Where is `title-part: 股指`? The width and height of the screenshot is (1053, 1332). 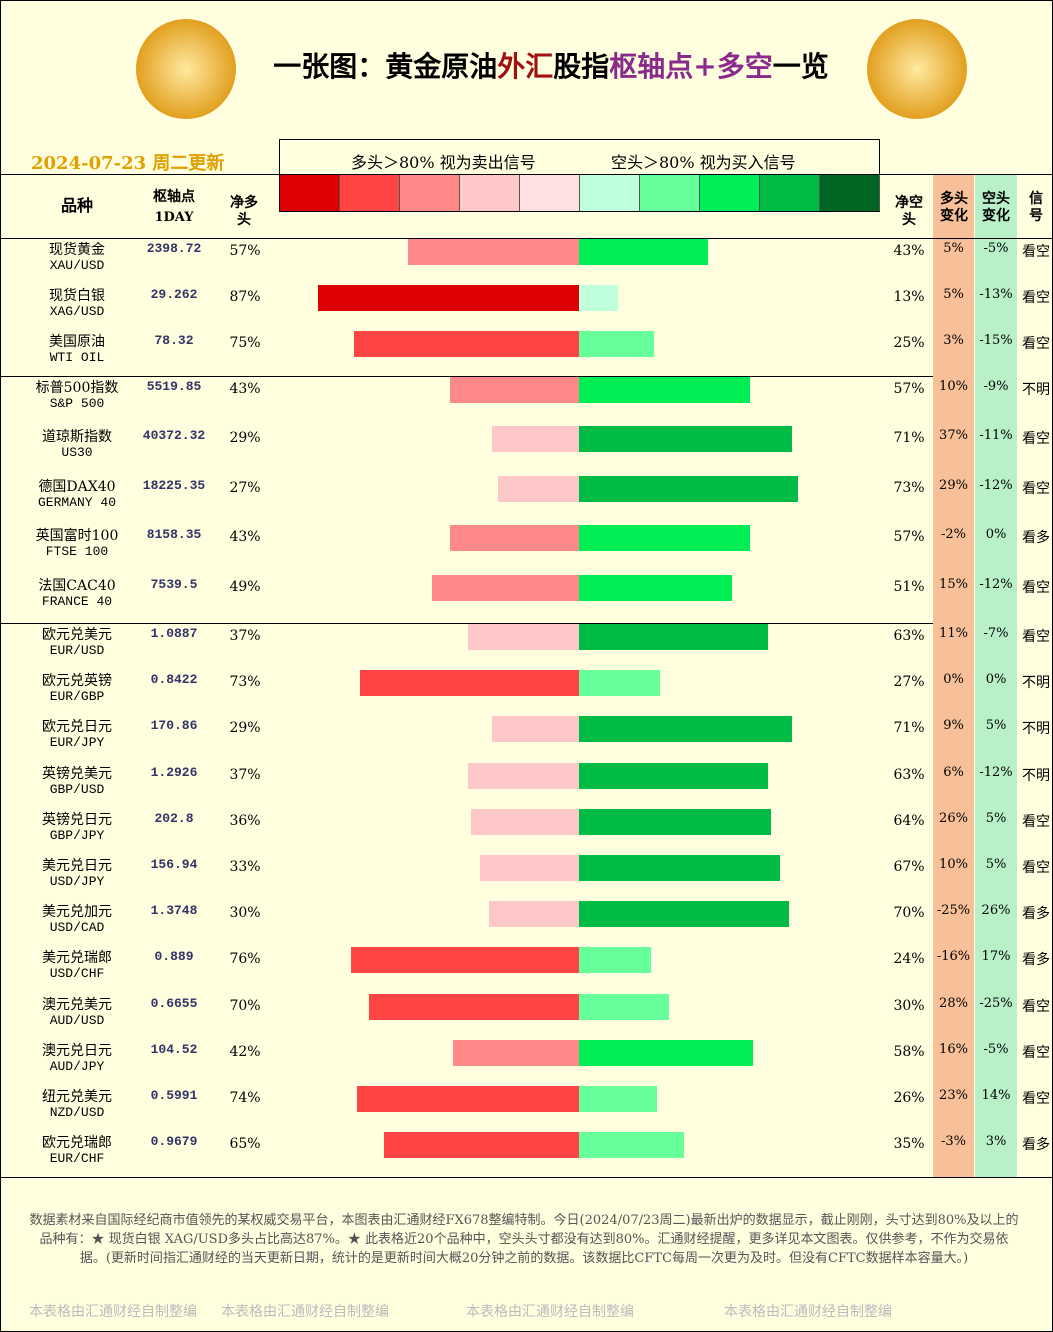
title-part: 股指 is located at coordinates (581, 66).